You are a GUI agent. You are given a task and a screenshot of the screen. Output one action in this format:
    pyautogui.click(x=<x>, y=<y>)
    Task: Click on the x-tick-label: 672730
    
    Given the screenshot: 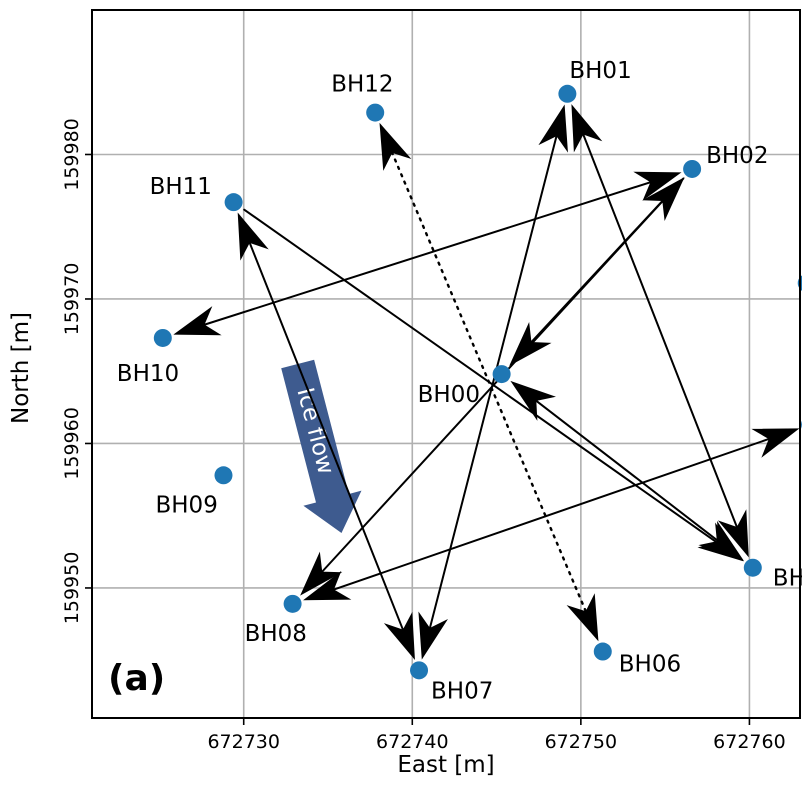 What is the action you would take?
    pyautogui.click(x=243, y=742)
    